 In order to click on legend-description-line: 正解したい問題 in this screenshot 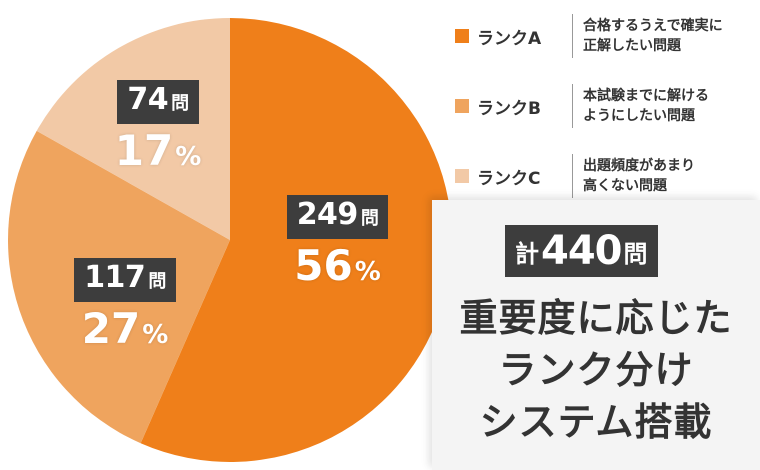, I will do `click(632, 46)`.